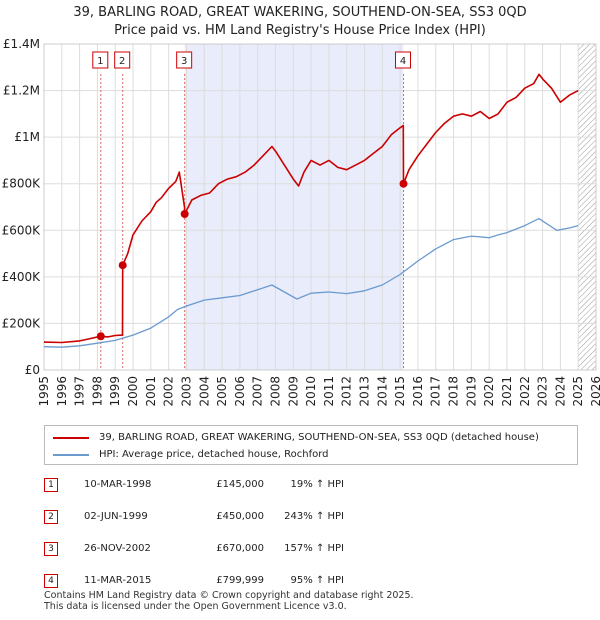 Image resolution: width=600 pixels, height=620 pixels. I want to click on x-tick-label: 2013, so click(365, 391).